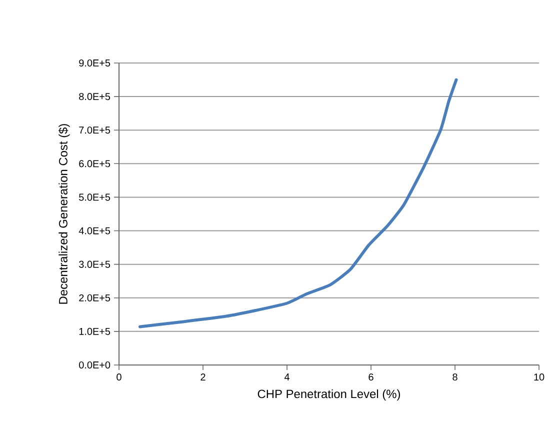  What do you see at coordinates (119, 377) in the screenshot?
I see `x-tick-label: 0` at bounding box center [119, 377].